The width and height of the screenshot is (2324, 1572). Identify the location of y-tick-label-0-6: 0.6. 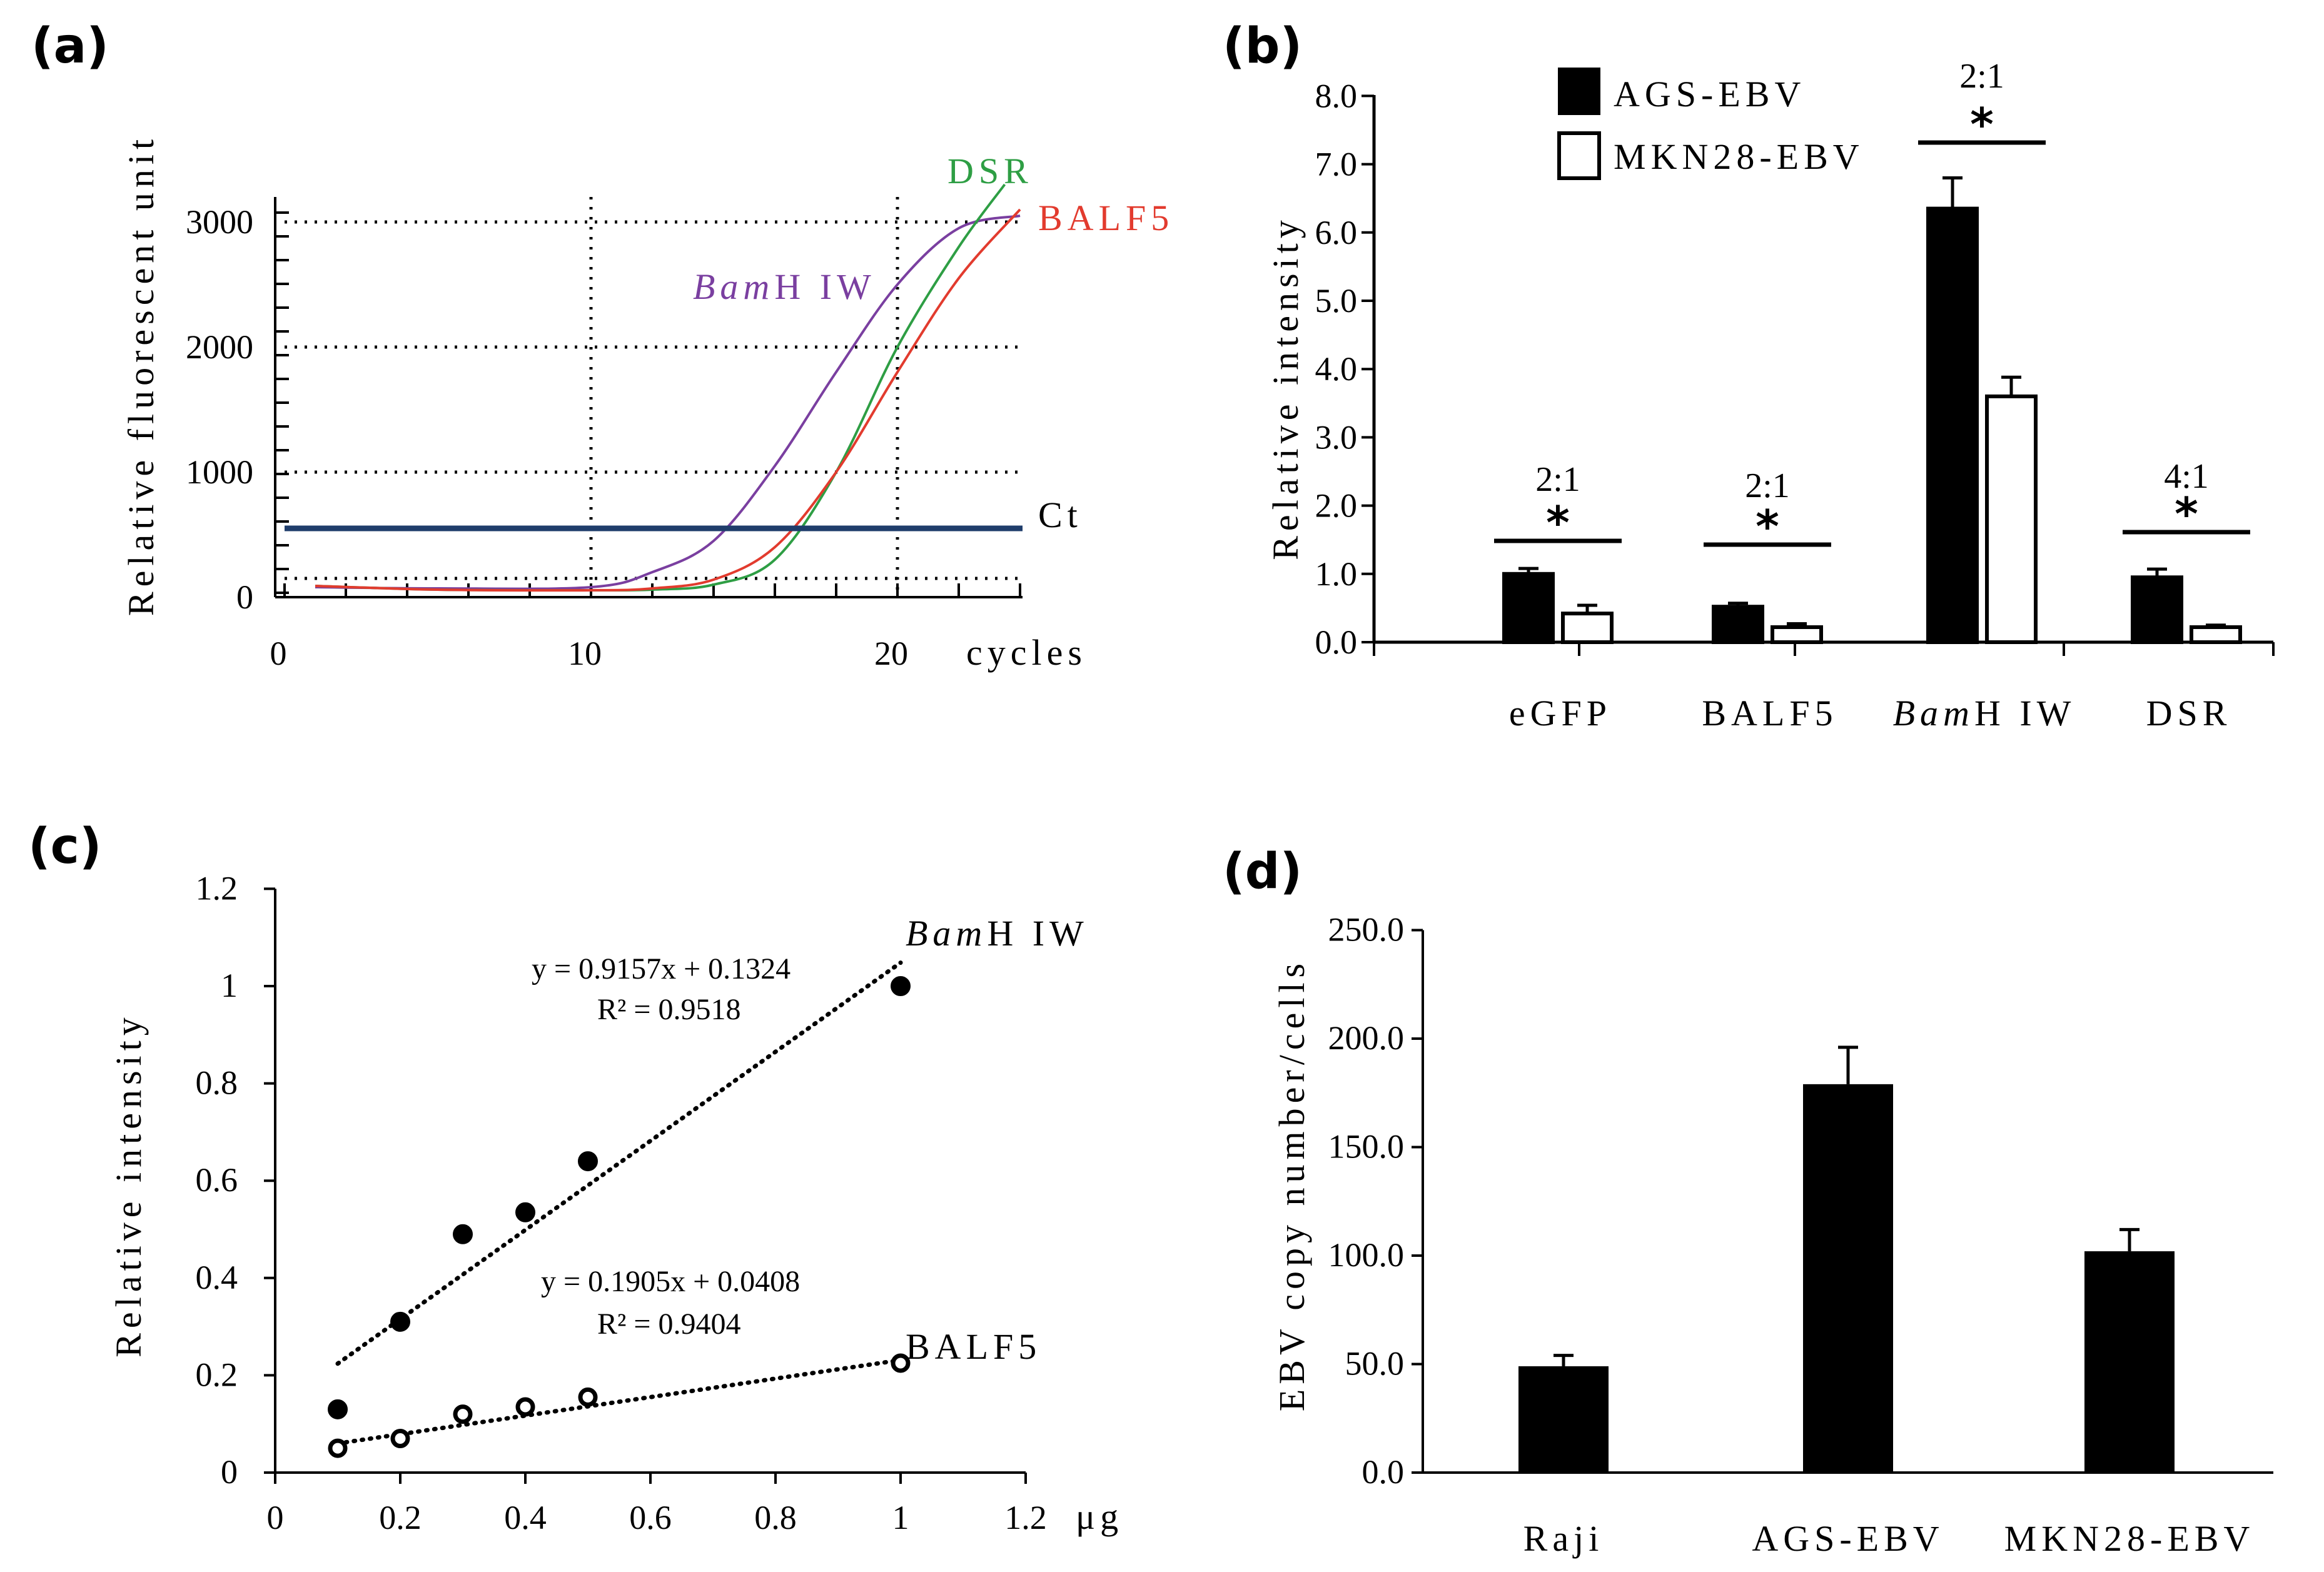
(217, 1180).